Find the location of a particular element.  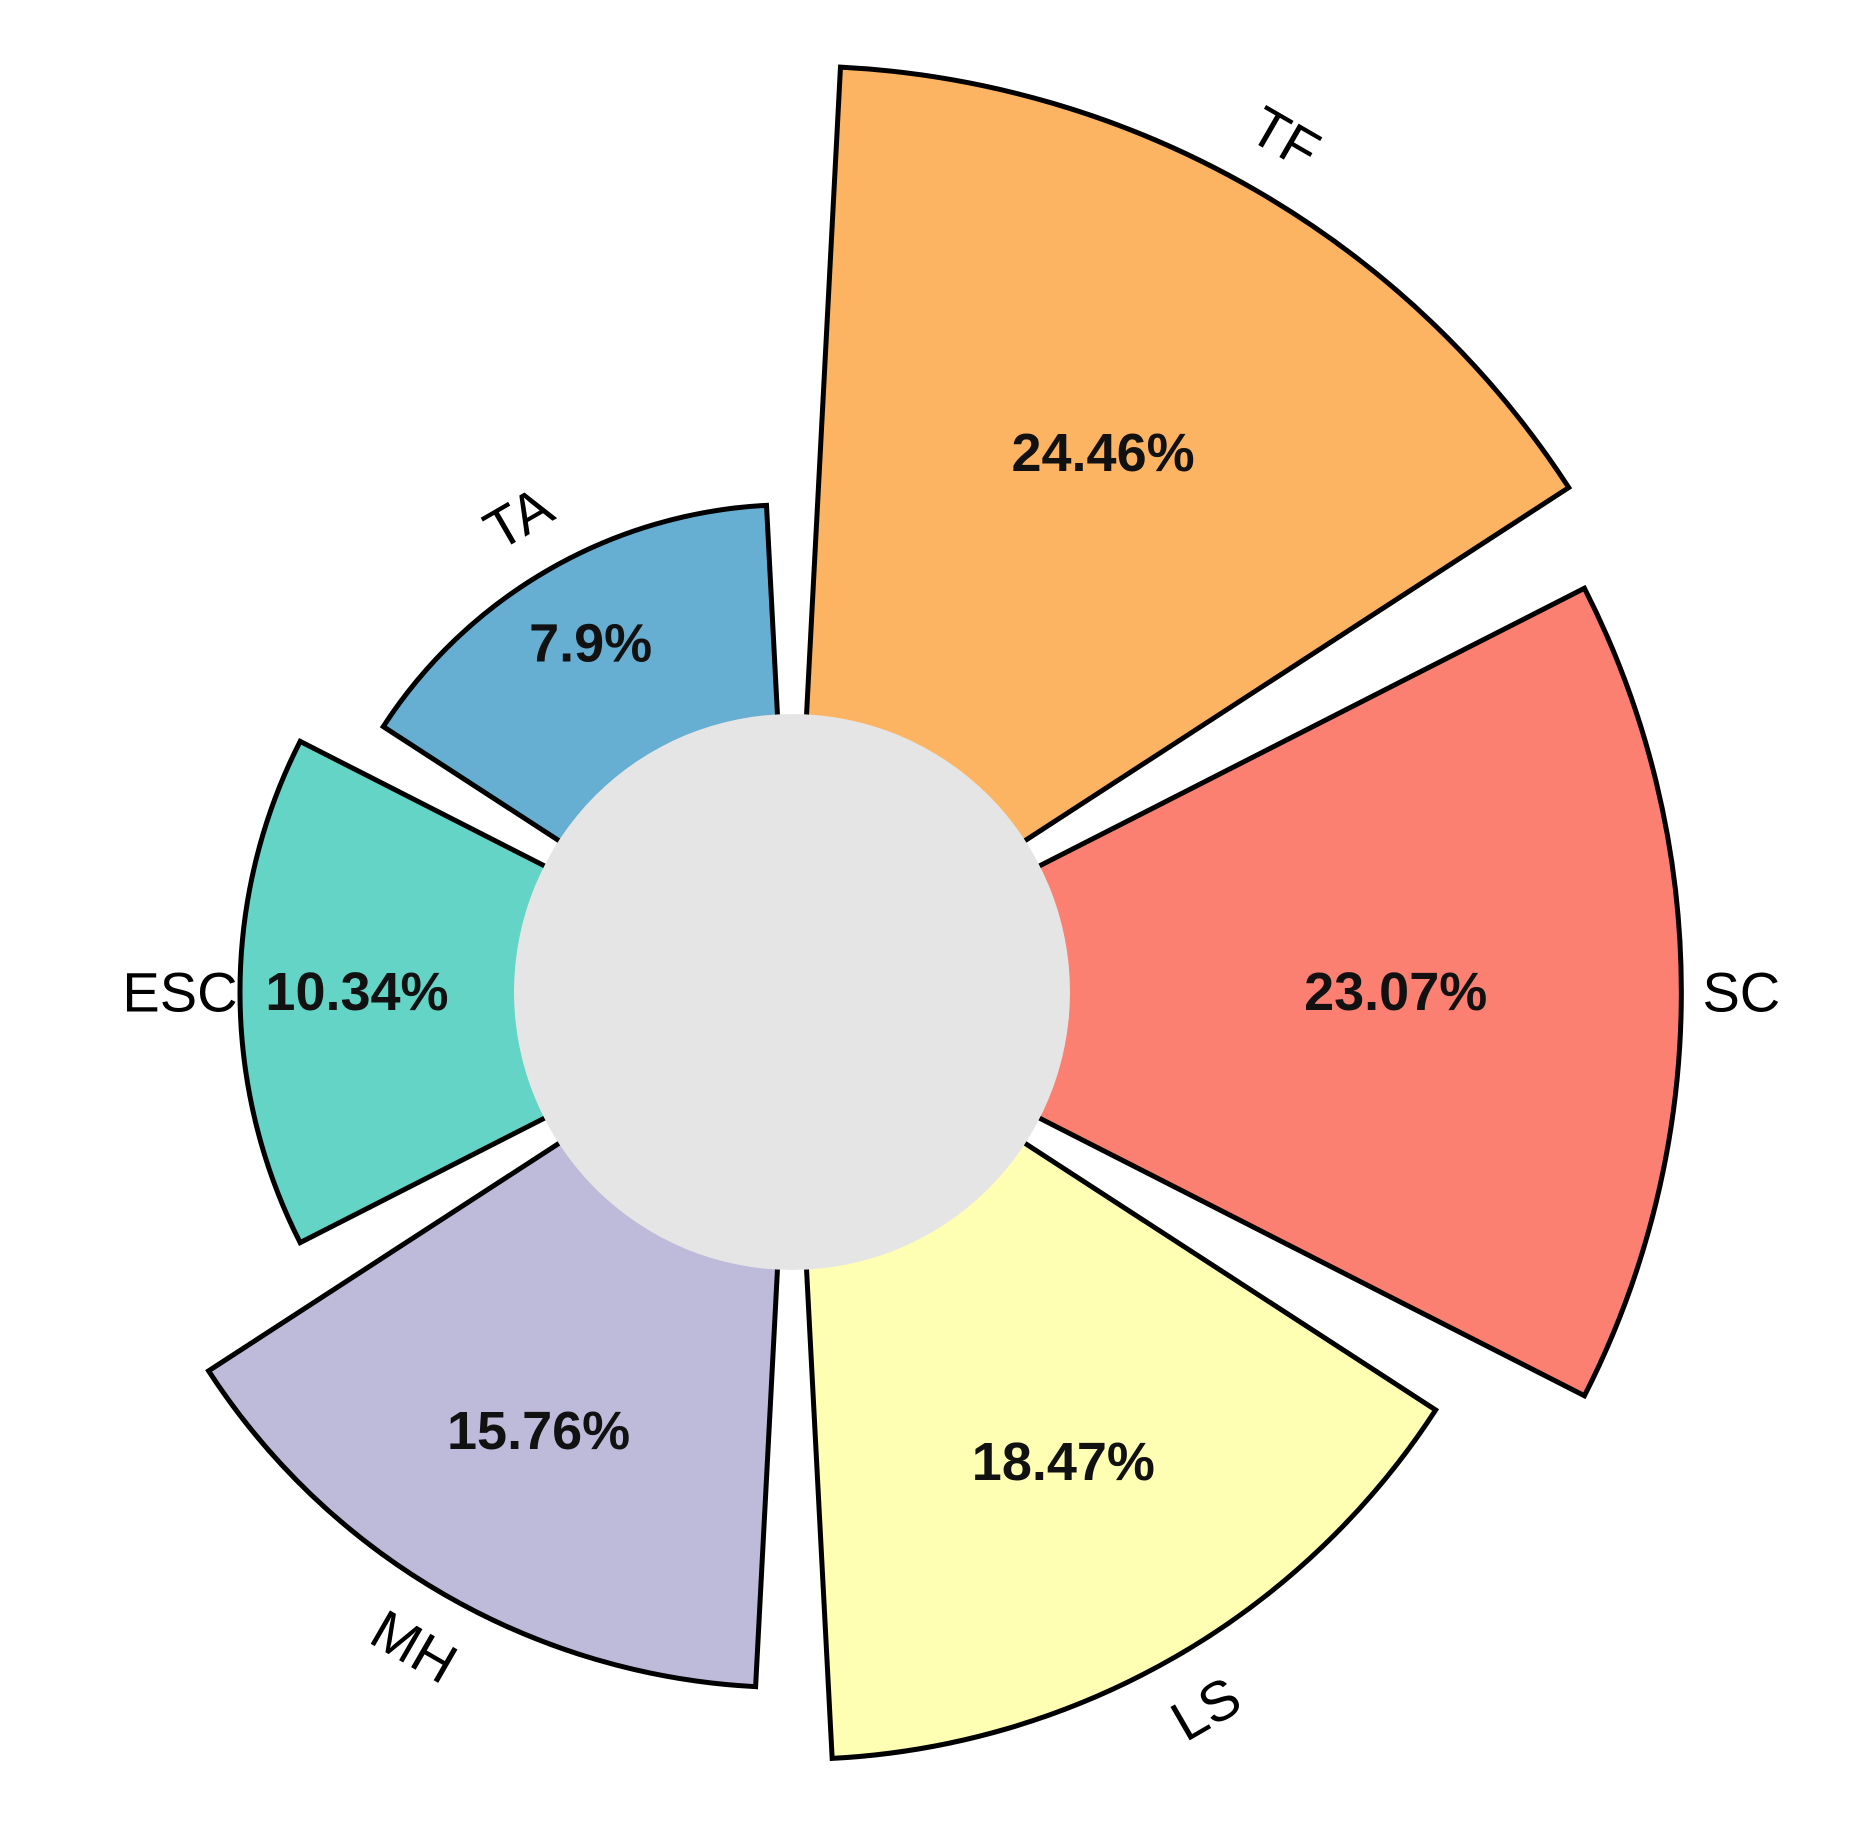

value-label-esc: 10.34% is located at coordinates (356, 992).